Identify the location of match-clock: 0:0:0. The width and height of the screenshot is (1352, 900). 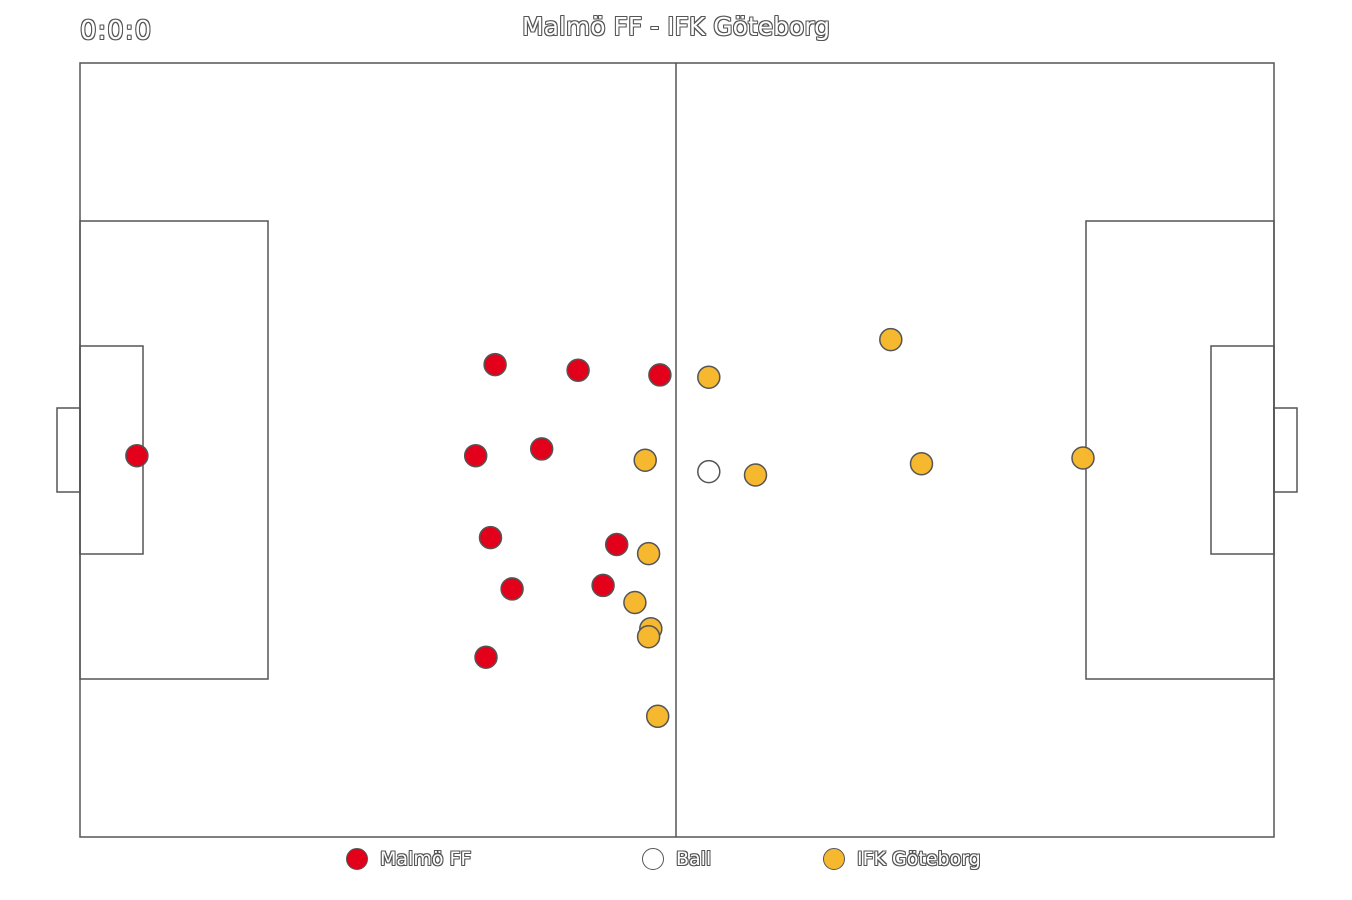
(116, 31).